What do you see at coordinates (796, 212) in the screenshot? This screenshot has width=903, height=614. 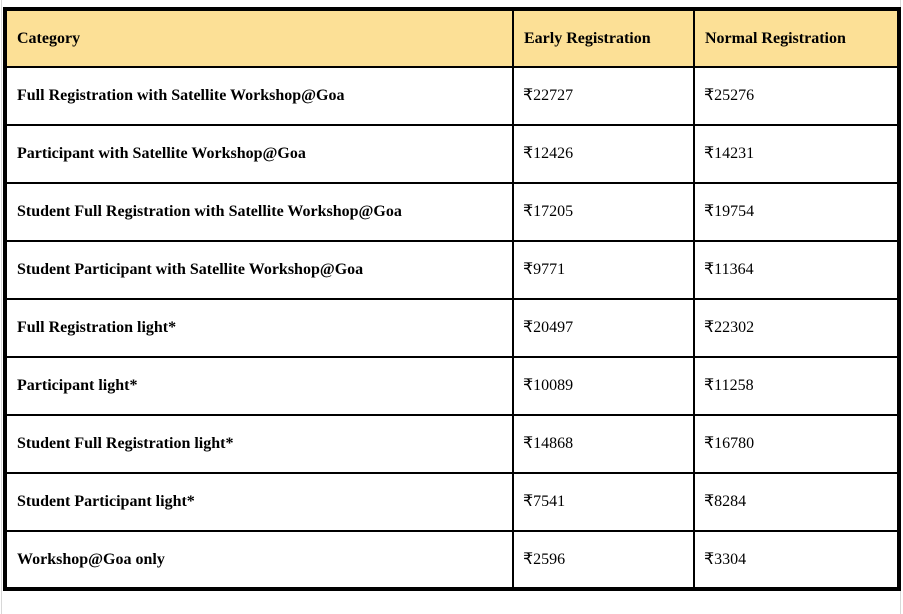 I see `normal-registration-cell: ₹19754` at bounding box center [796, 212].